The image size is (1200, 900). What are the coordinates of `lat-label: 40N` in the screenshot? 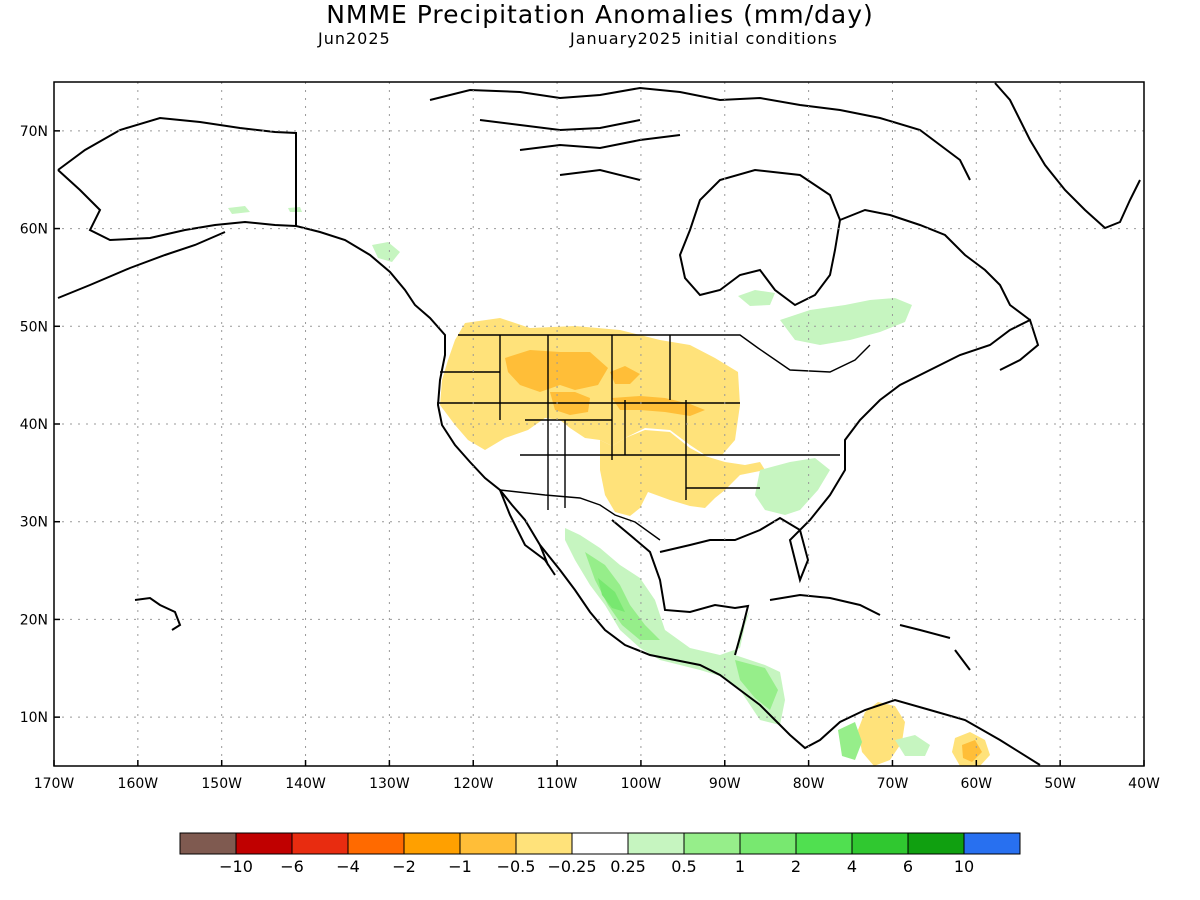 It's located at (34, 425).